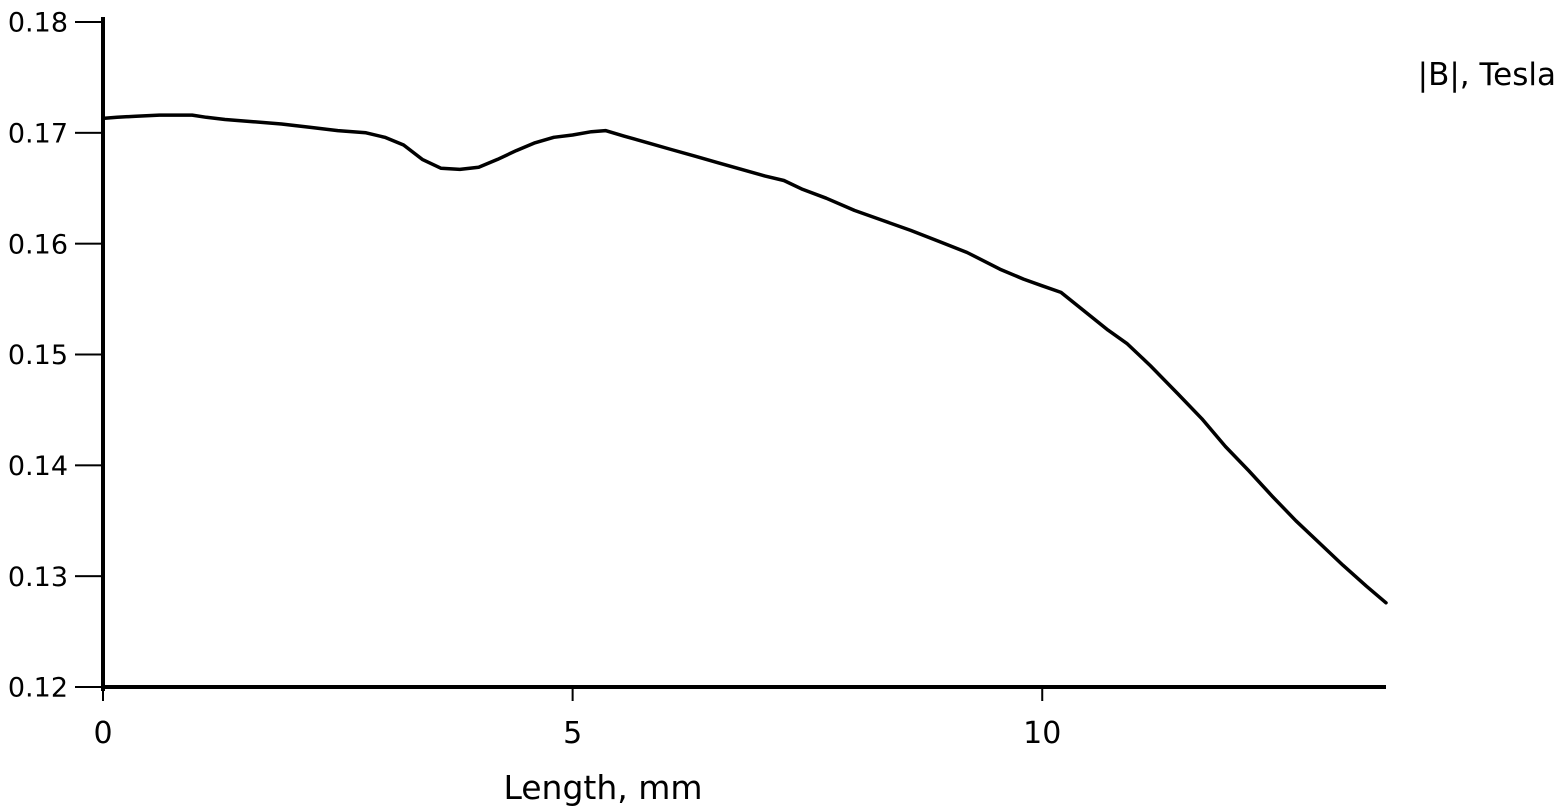 Image resolution: width=1561 pixels, height=811 pixels. I want to click on y-tick-label: 0.14, so click(38, 466).